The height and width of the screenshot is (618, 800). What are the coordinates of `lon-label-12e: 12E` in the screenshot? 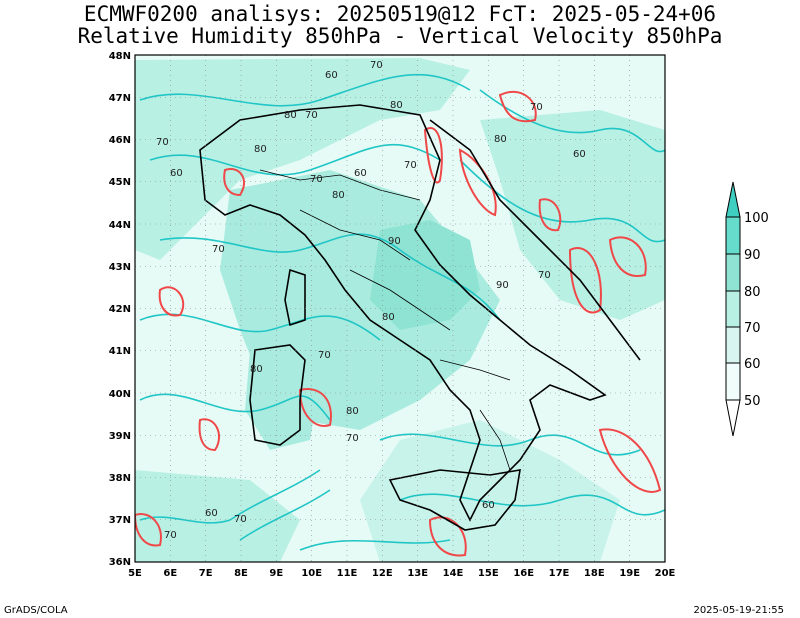 It's located at (382, 573).